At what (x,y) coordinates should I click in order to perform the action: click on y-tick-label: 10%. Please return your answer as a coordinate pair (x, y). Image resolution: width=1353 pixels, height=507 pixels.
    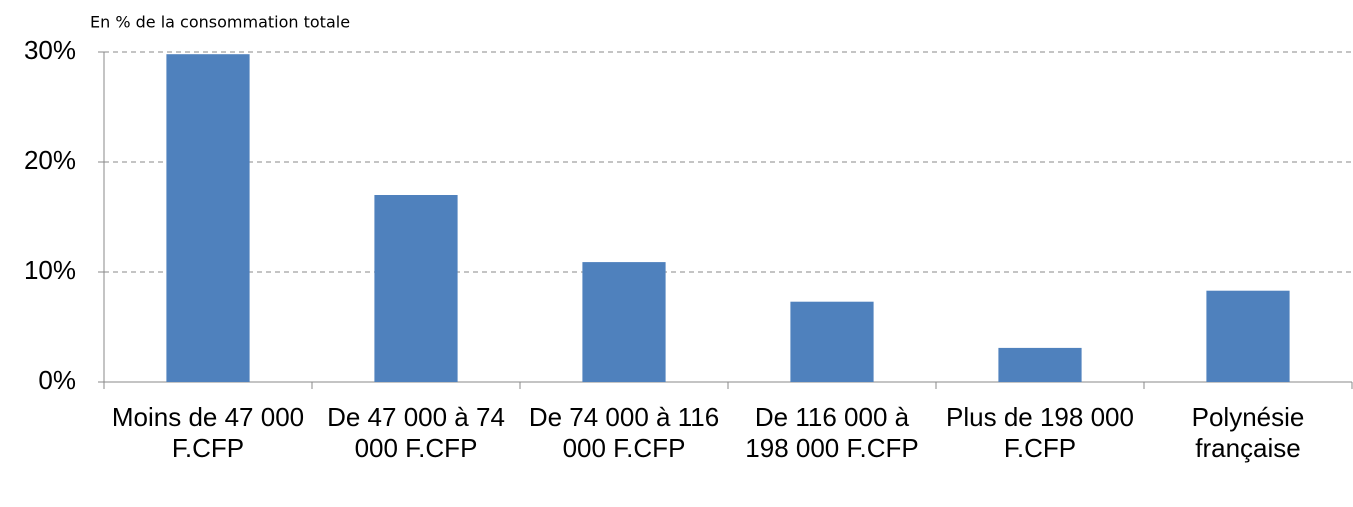
    Looking at the image, I should click on (50, 270).